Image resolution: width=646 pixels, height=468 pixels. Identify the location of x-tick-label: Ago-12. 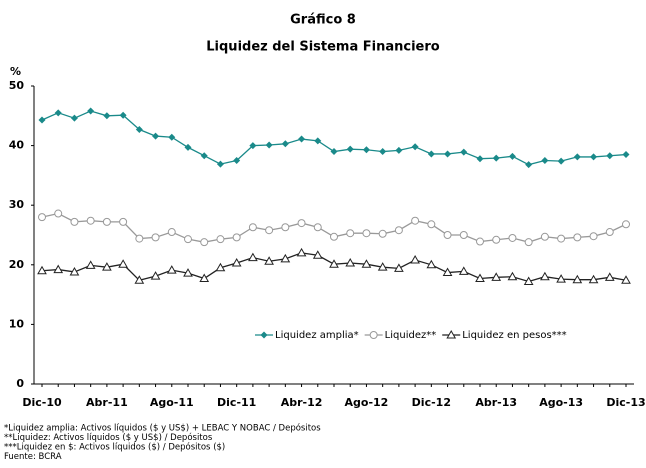
(367, 402).